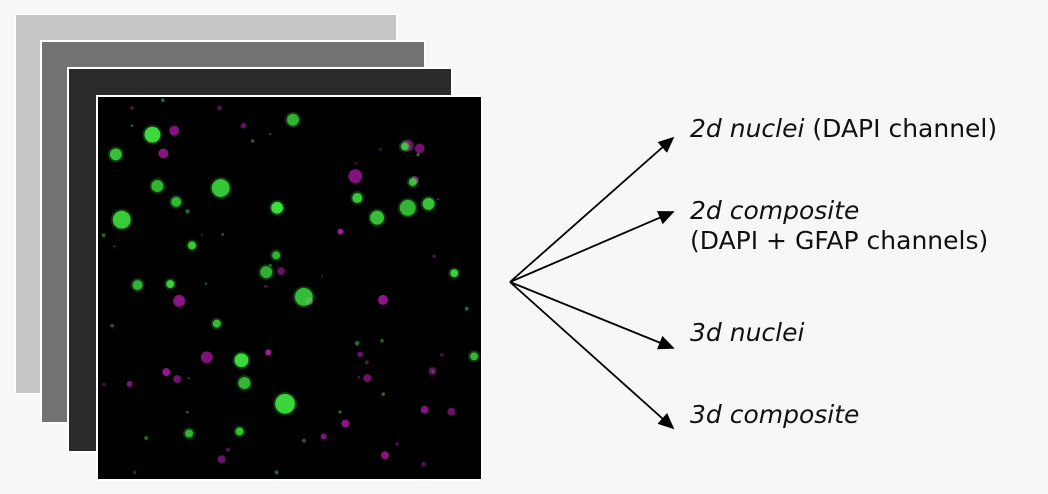 The height and width of the screenshot is (494, 1048). I want to click on output-name: 2d composite, so click(775, 210).